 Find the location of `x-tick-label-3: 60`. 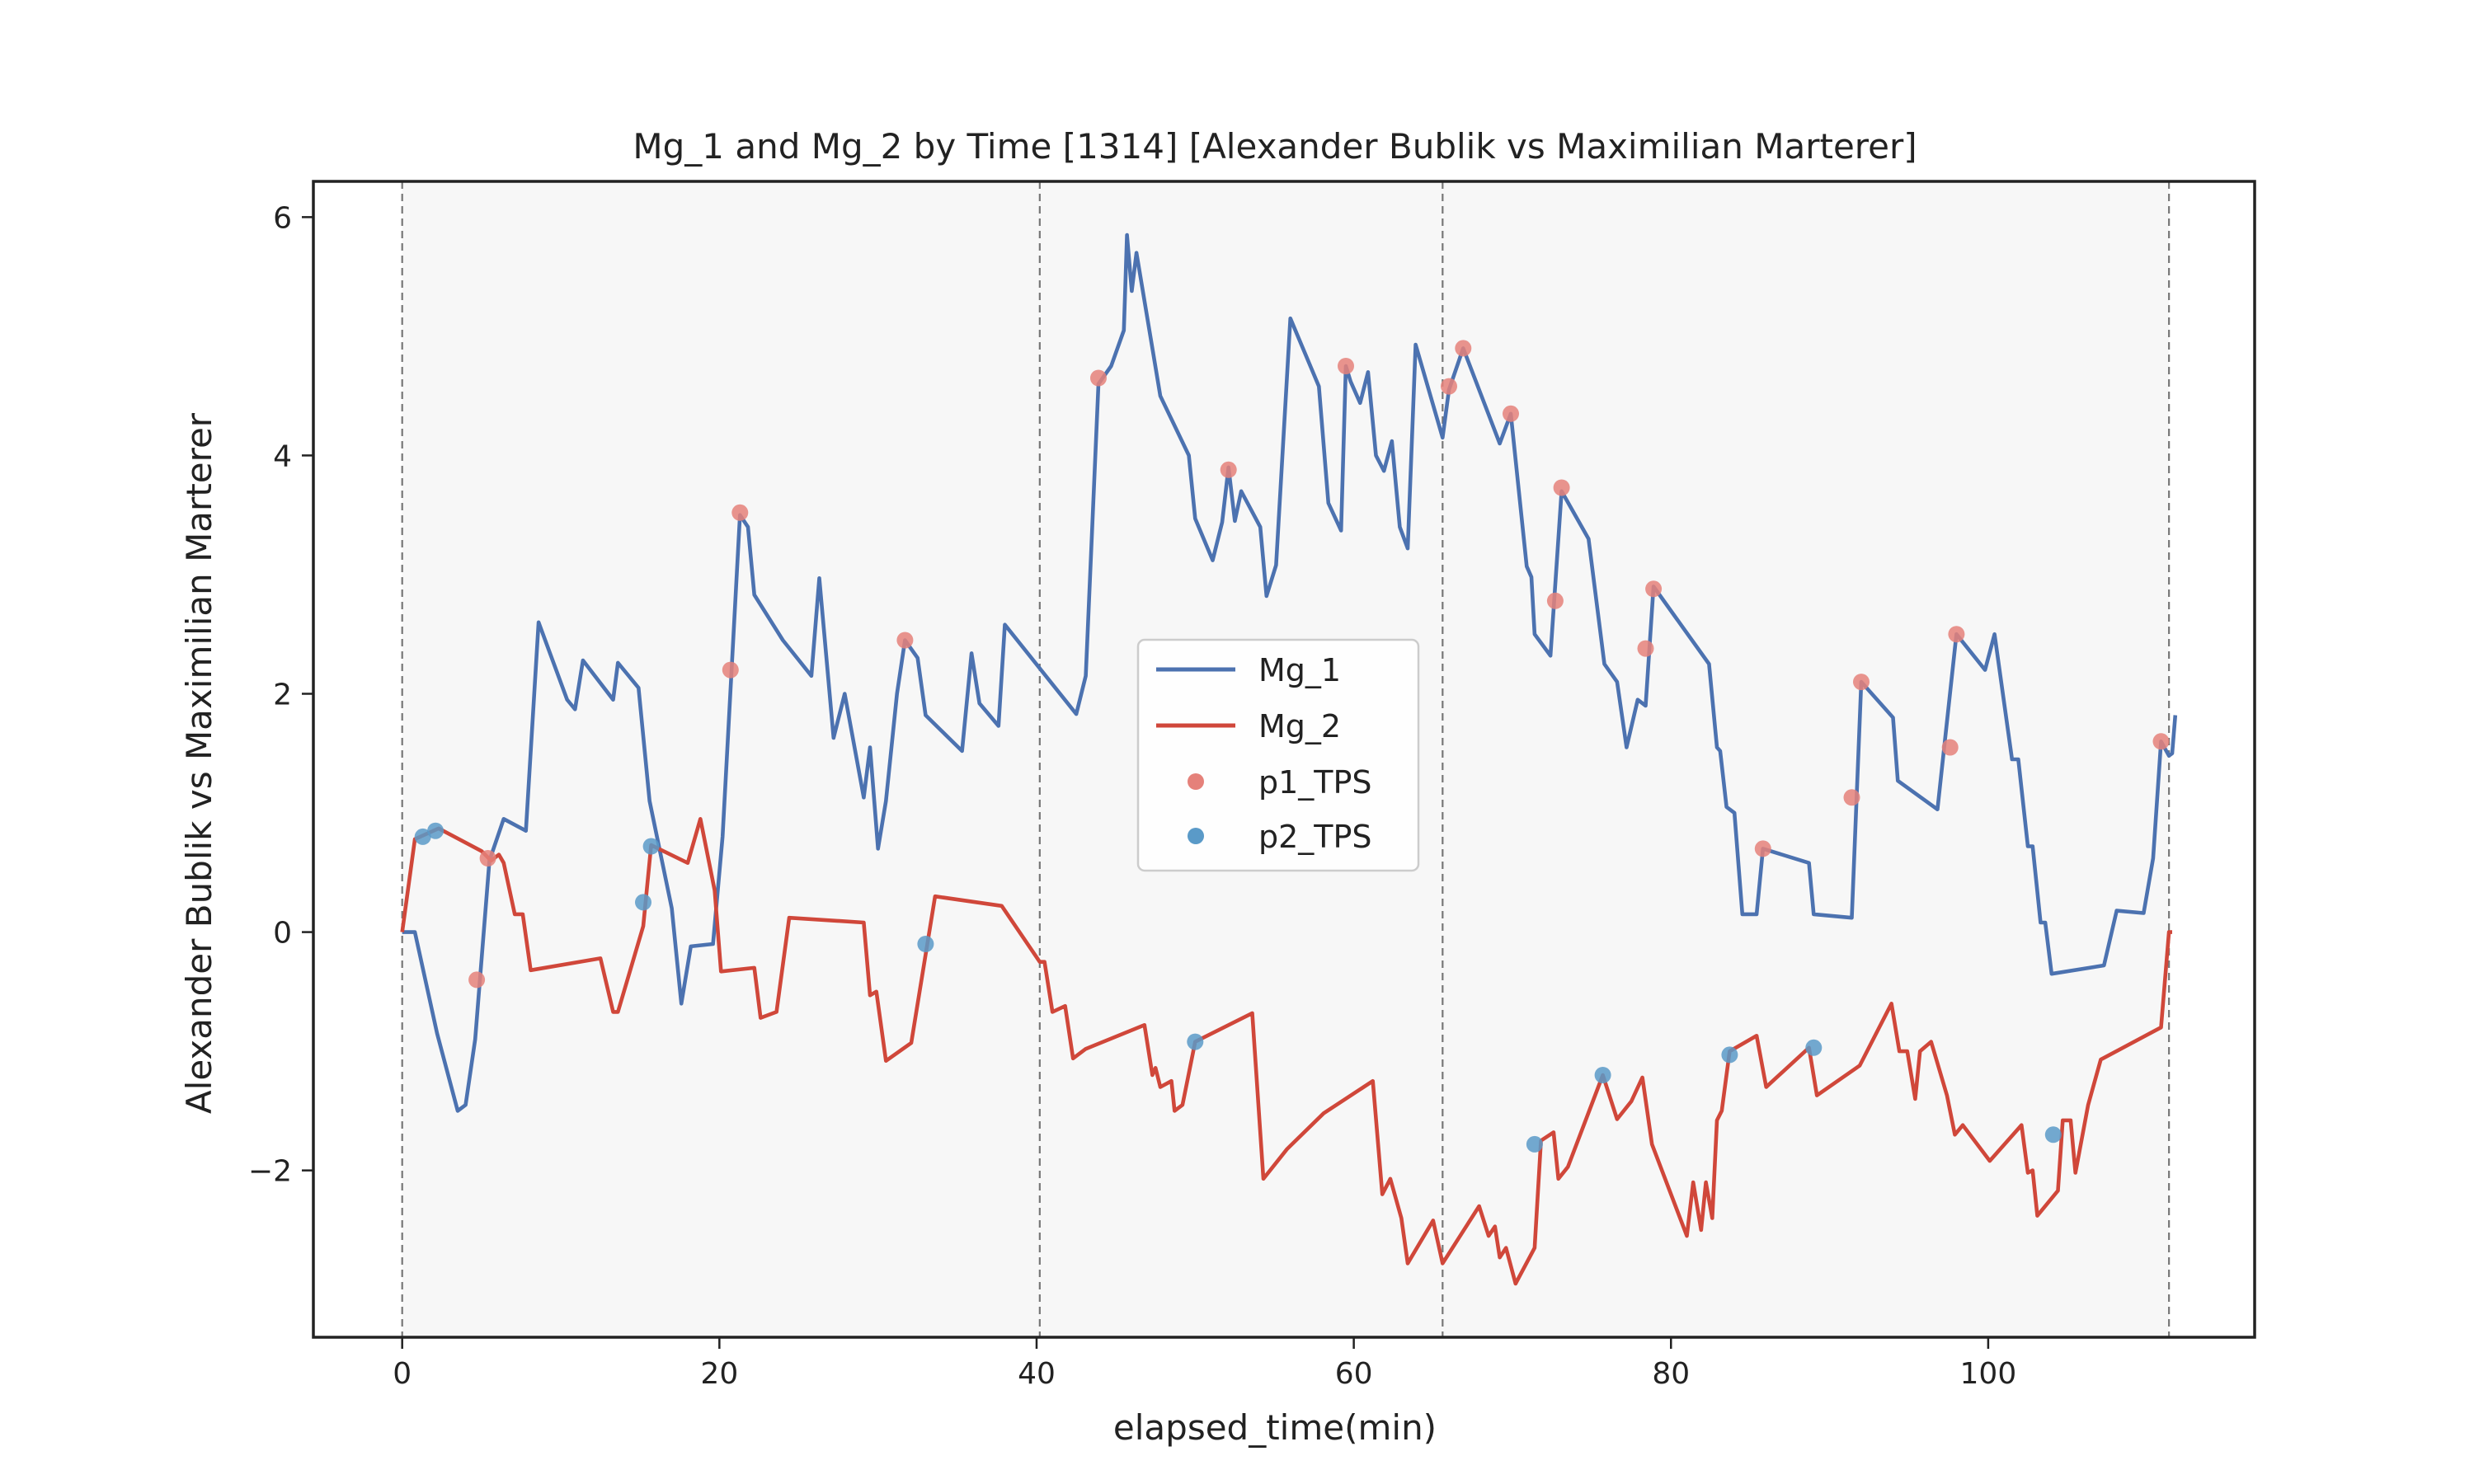

x-tick-label-3: 60 is located at coordinates (1354, 1374).